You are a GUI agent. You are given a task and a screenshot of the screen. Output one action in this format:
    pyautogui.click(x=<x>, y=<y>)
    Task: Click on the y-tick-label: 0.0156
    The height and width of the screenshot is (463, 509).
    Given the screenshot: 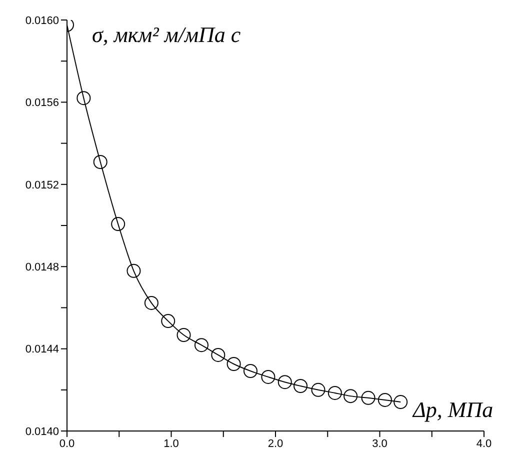 What is the action you would take?
    pyautogui.click(x=42, y=103)
    